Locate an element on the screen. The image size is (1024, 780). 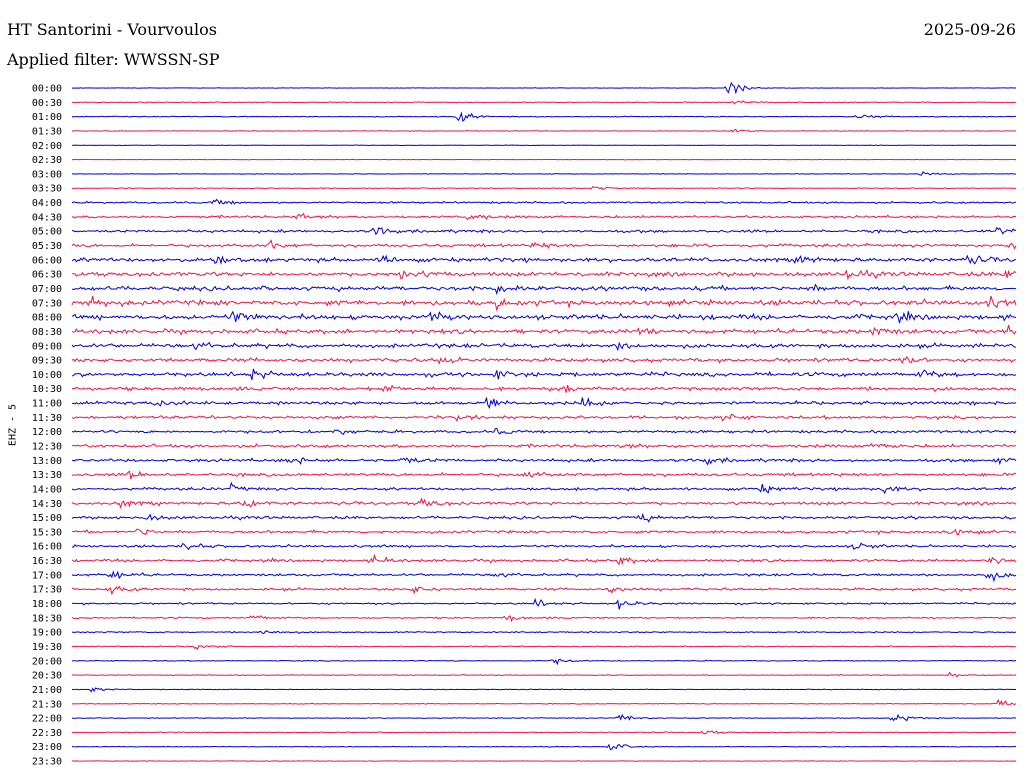
row-time-label: 23:00 is located at coordinates (47, 747).